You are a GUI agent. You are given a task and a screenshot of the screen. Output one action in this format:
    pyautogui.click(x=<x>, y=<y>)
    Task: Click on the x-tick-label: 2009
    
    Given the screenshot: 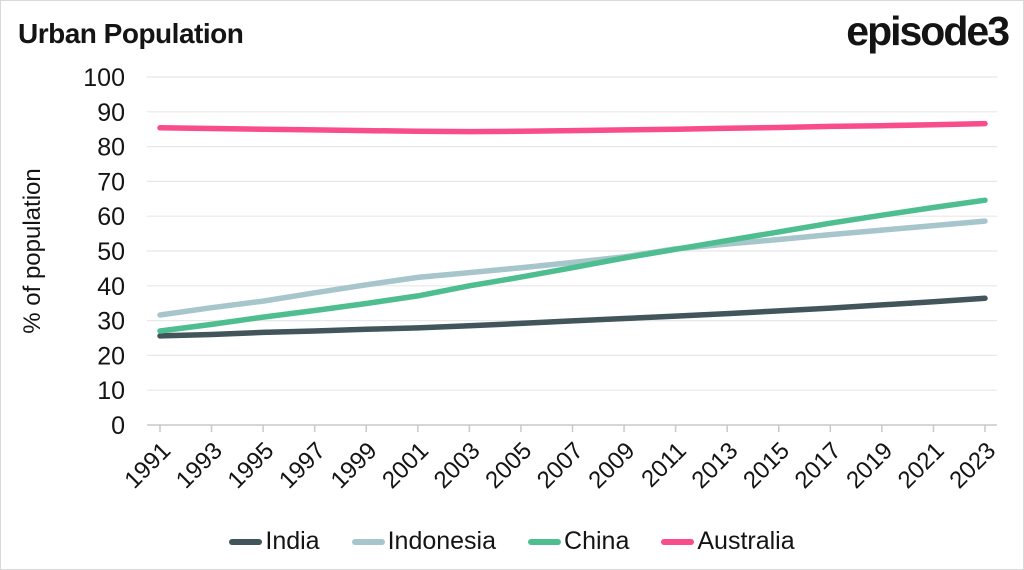 What is the action you would take?
    pyautogui.click(x=611, y=465)
    